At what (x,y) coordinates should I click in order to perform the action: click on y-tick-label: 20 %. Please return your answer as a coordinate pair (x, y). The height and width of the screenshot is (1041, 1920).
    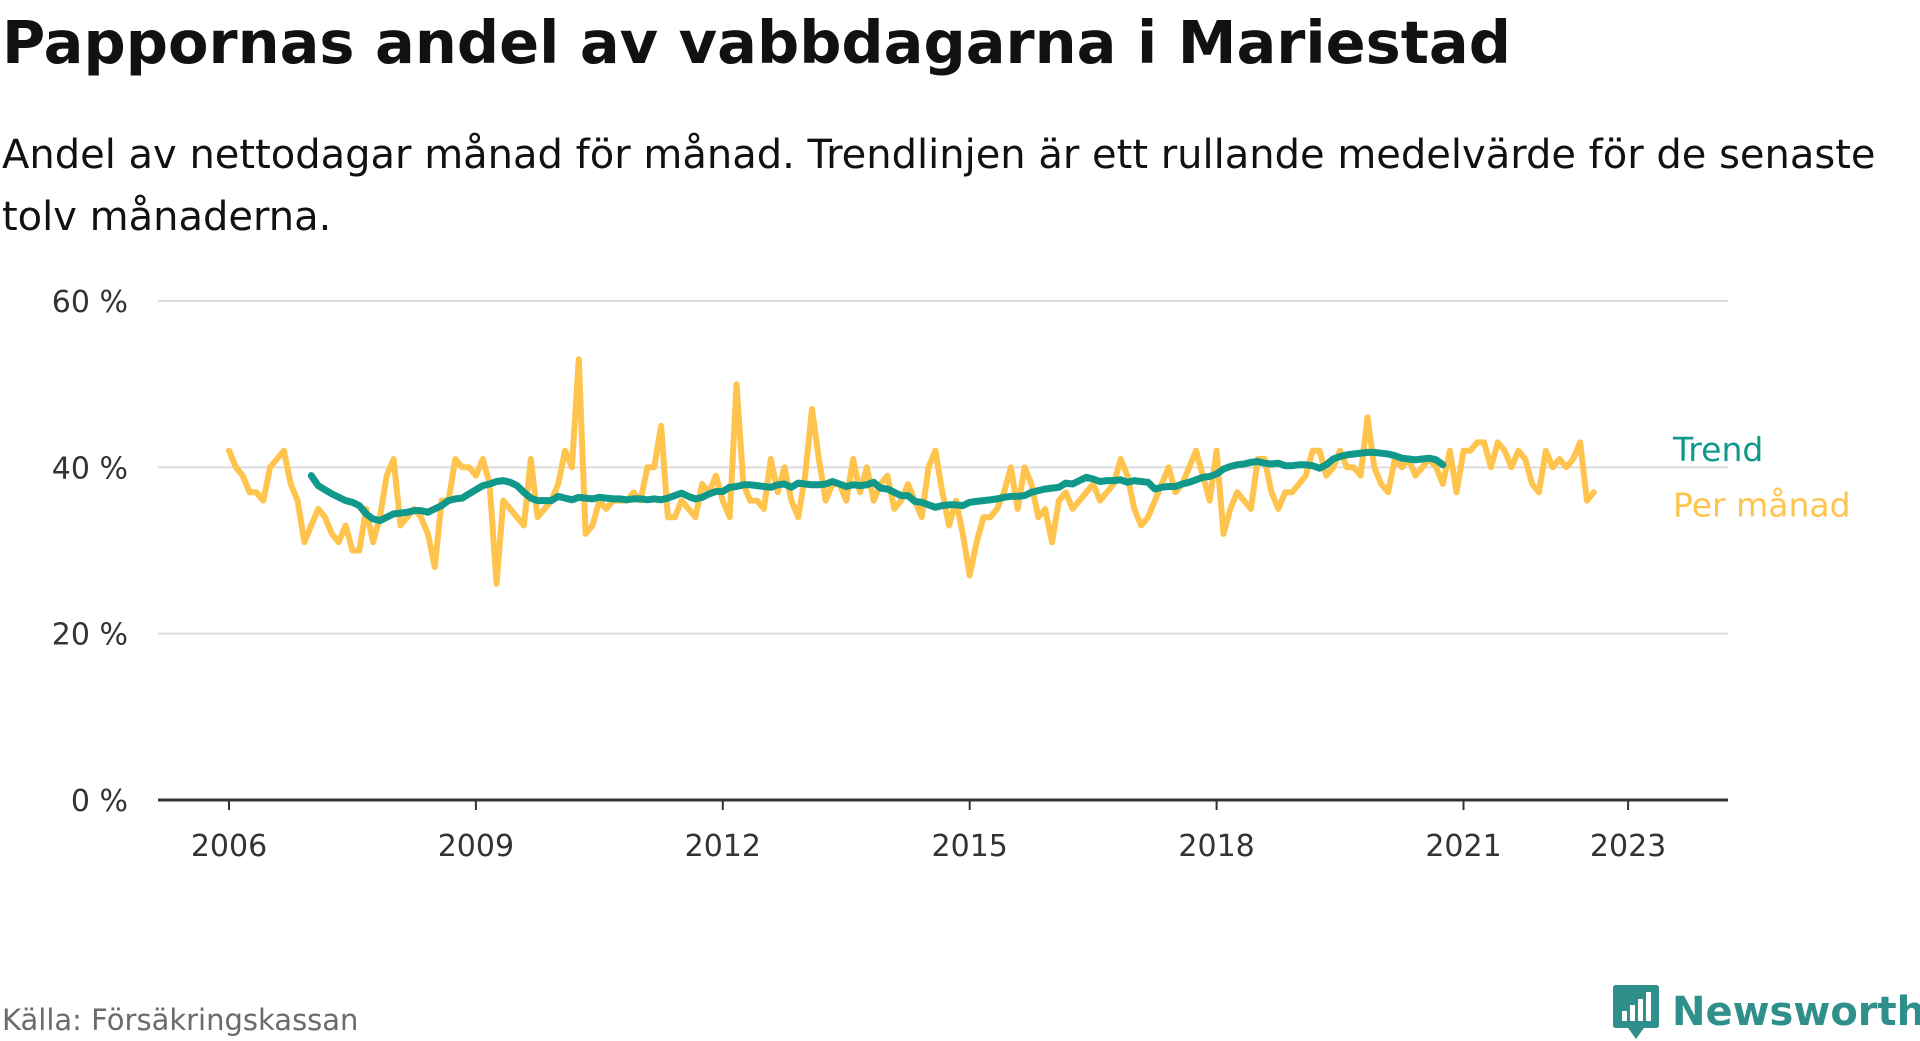
    Looking at the image, I should click on (90, 635).